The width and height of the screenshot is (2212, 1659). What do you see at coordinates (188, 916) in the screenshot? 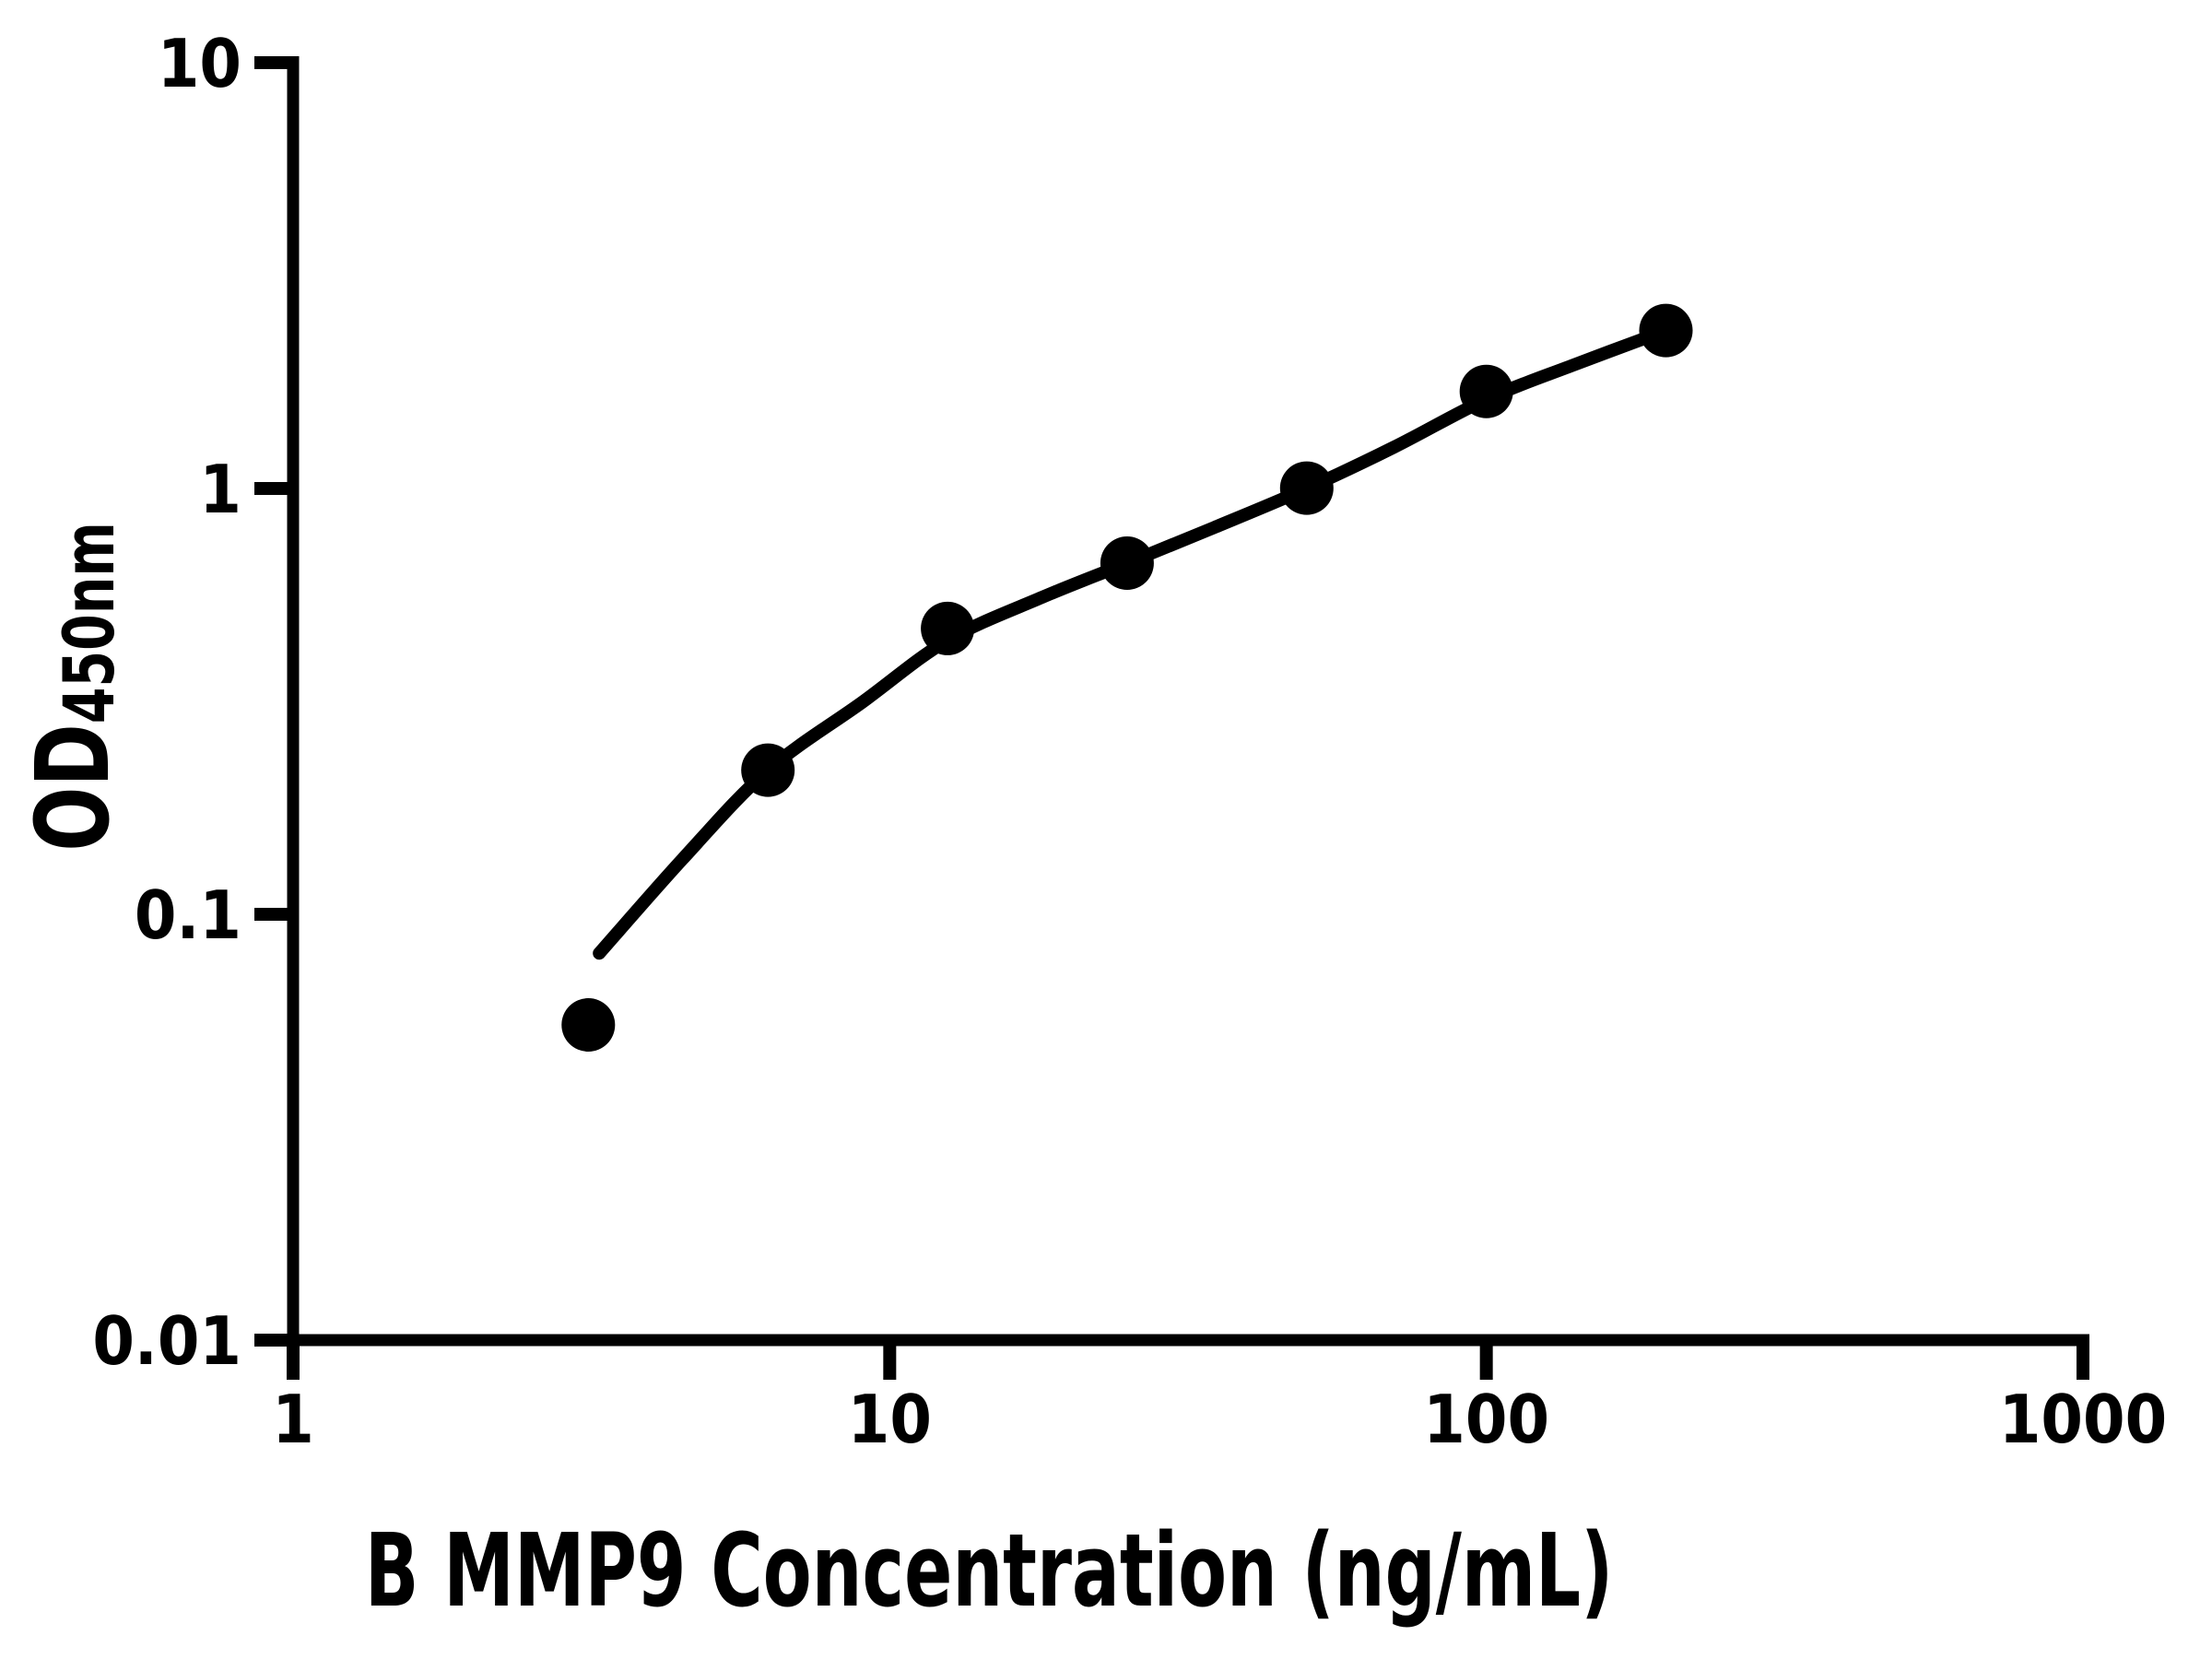
I see `y-tick-label: 0.1` at bounding box center [188, 916].